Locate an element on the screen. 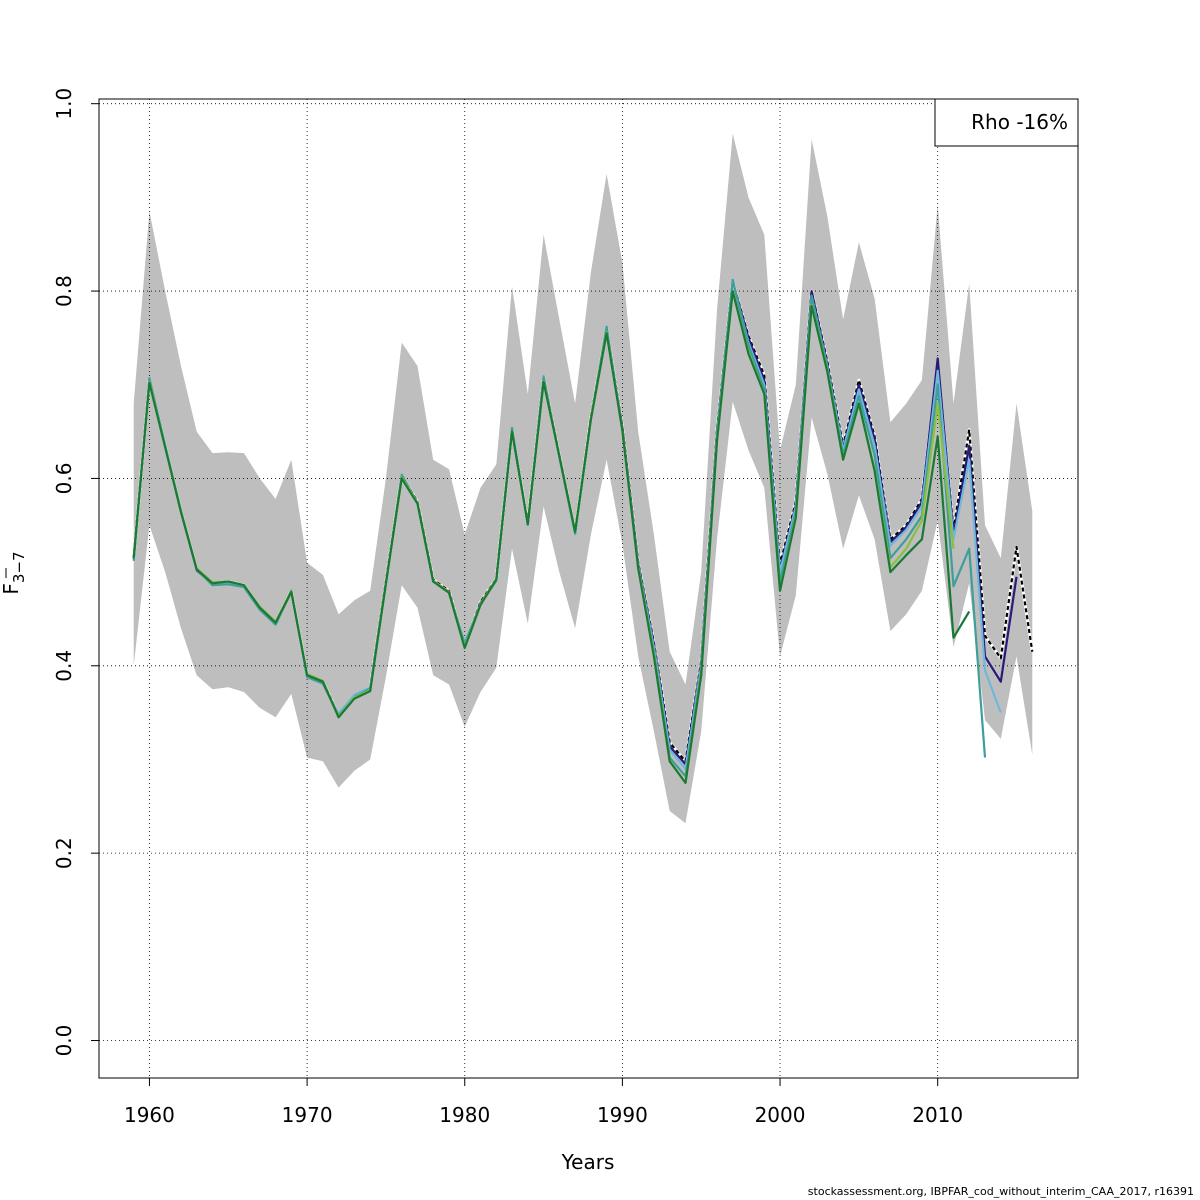 This screenshot has height=1200, width=1200. x-tick-label: 1980 is located at coordinates (464, 1115).